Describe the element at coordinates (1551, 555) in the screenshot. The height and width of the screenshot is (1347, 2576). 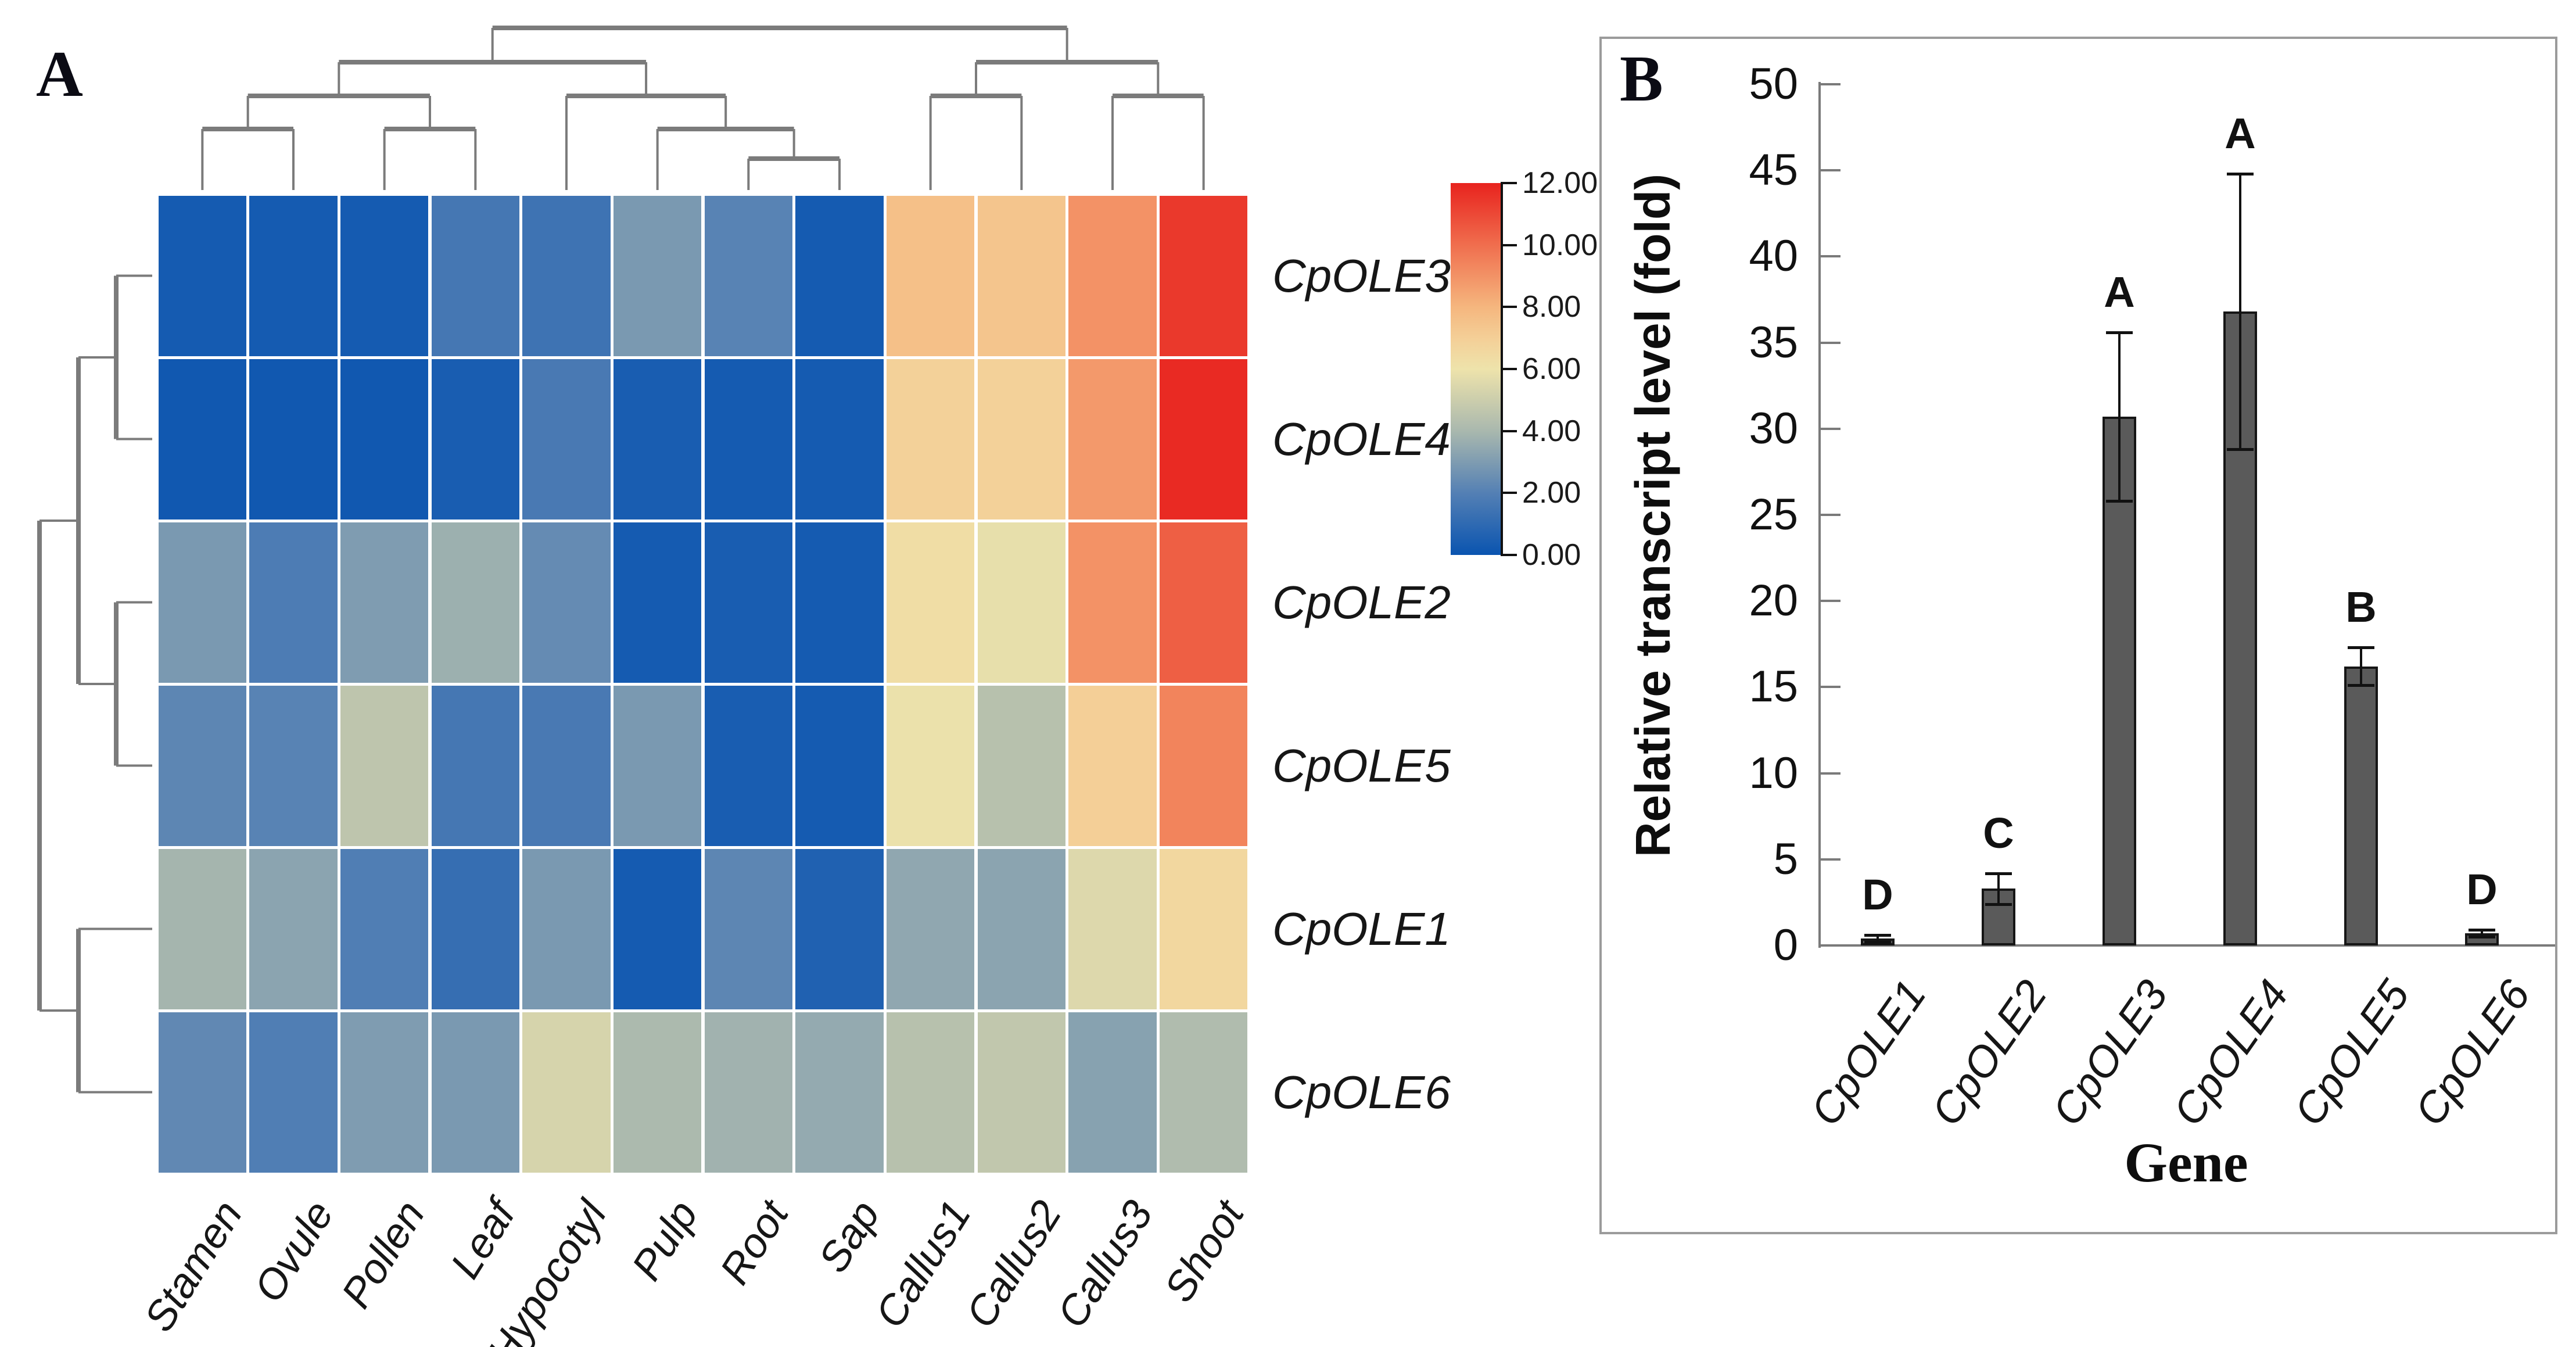
I see `color-scale-tick-label: 0.00` at that location.